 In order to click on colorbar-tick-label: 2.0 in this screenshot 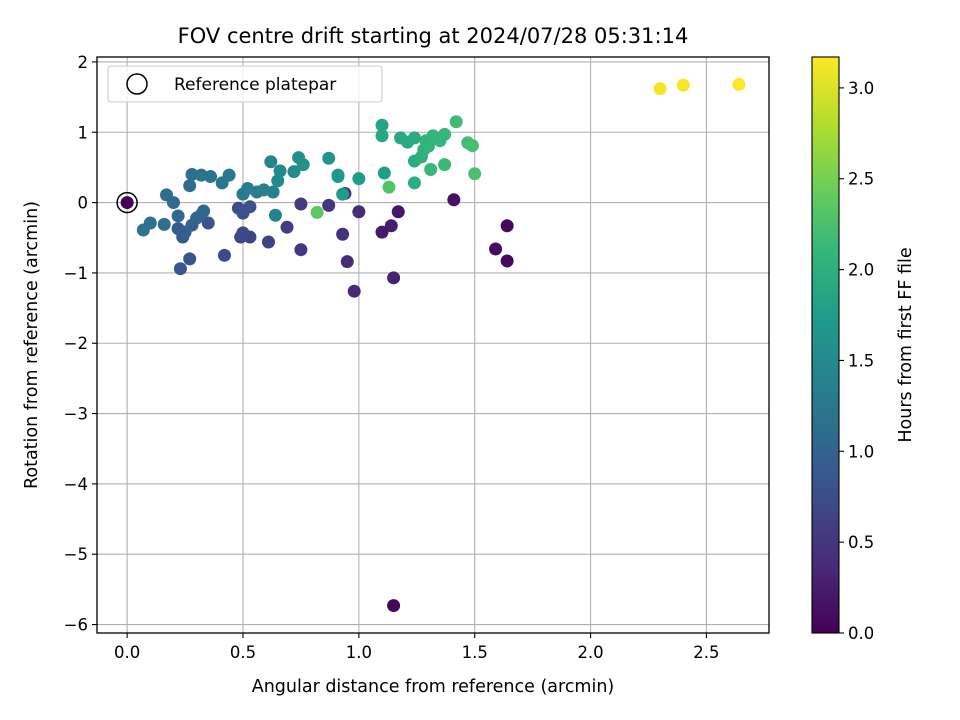, I will do `click(861, 270)`.